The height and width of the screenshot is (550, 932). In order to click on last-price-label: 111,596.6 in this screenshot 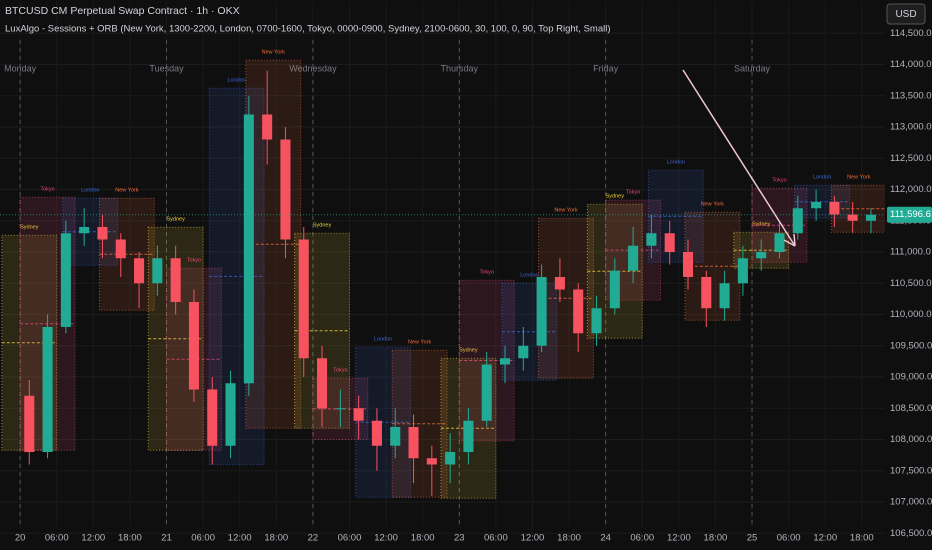, I will do `click(910, 214)`.